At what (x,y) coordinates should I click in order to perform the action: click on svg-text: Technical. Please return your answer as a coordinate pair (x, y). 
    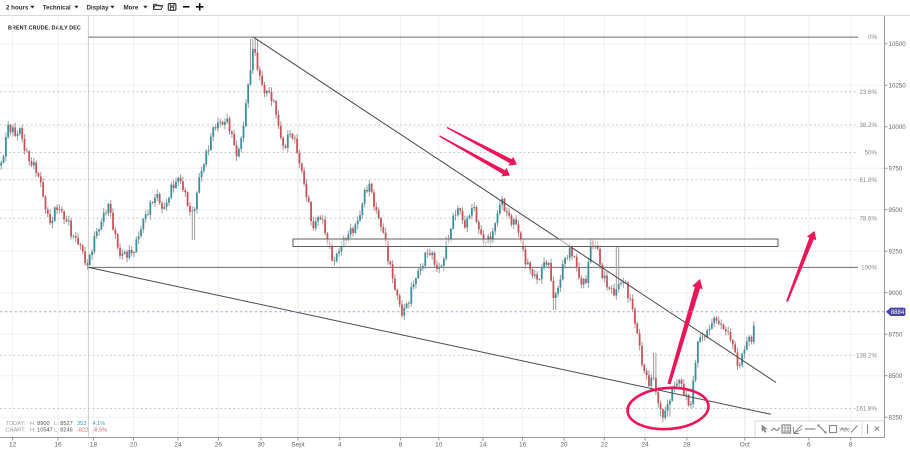
    Looking at the image, I should click on (57, 7).